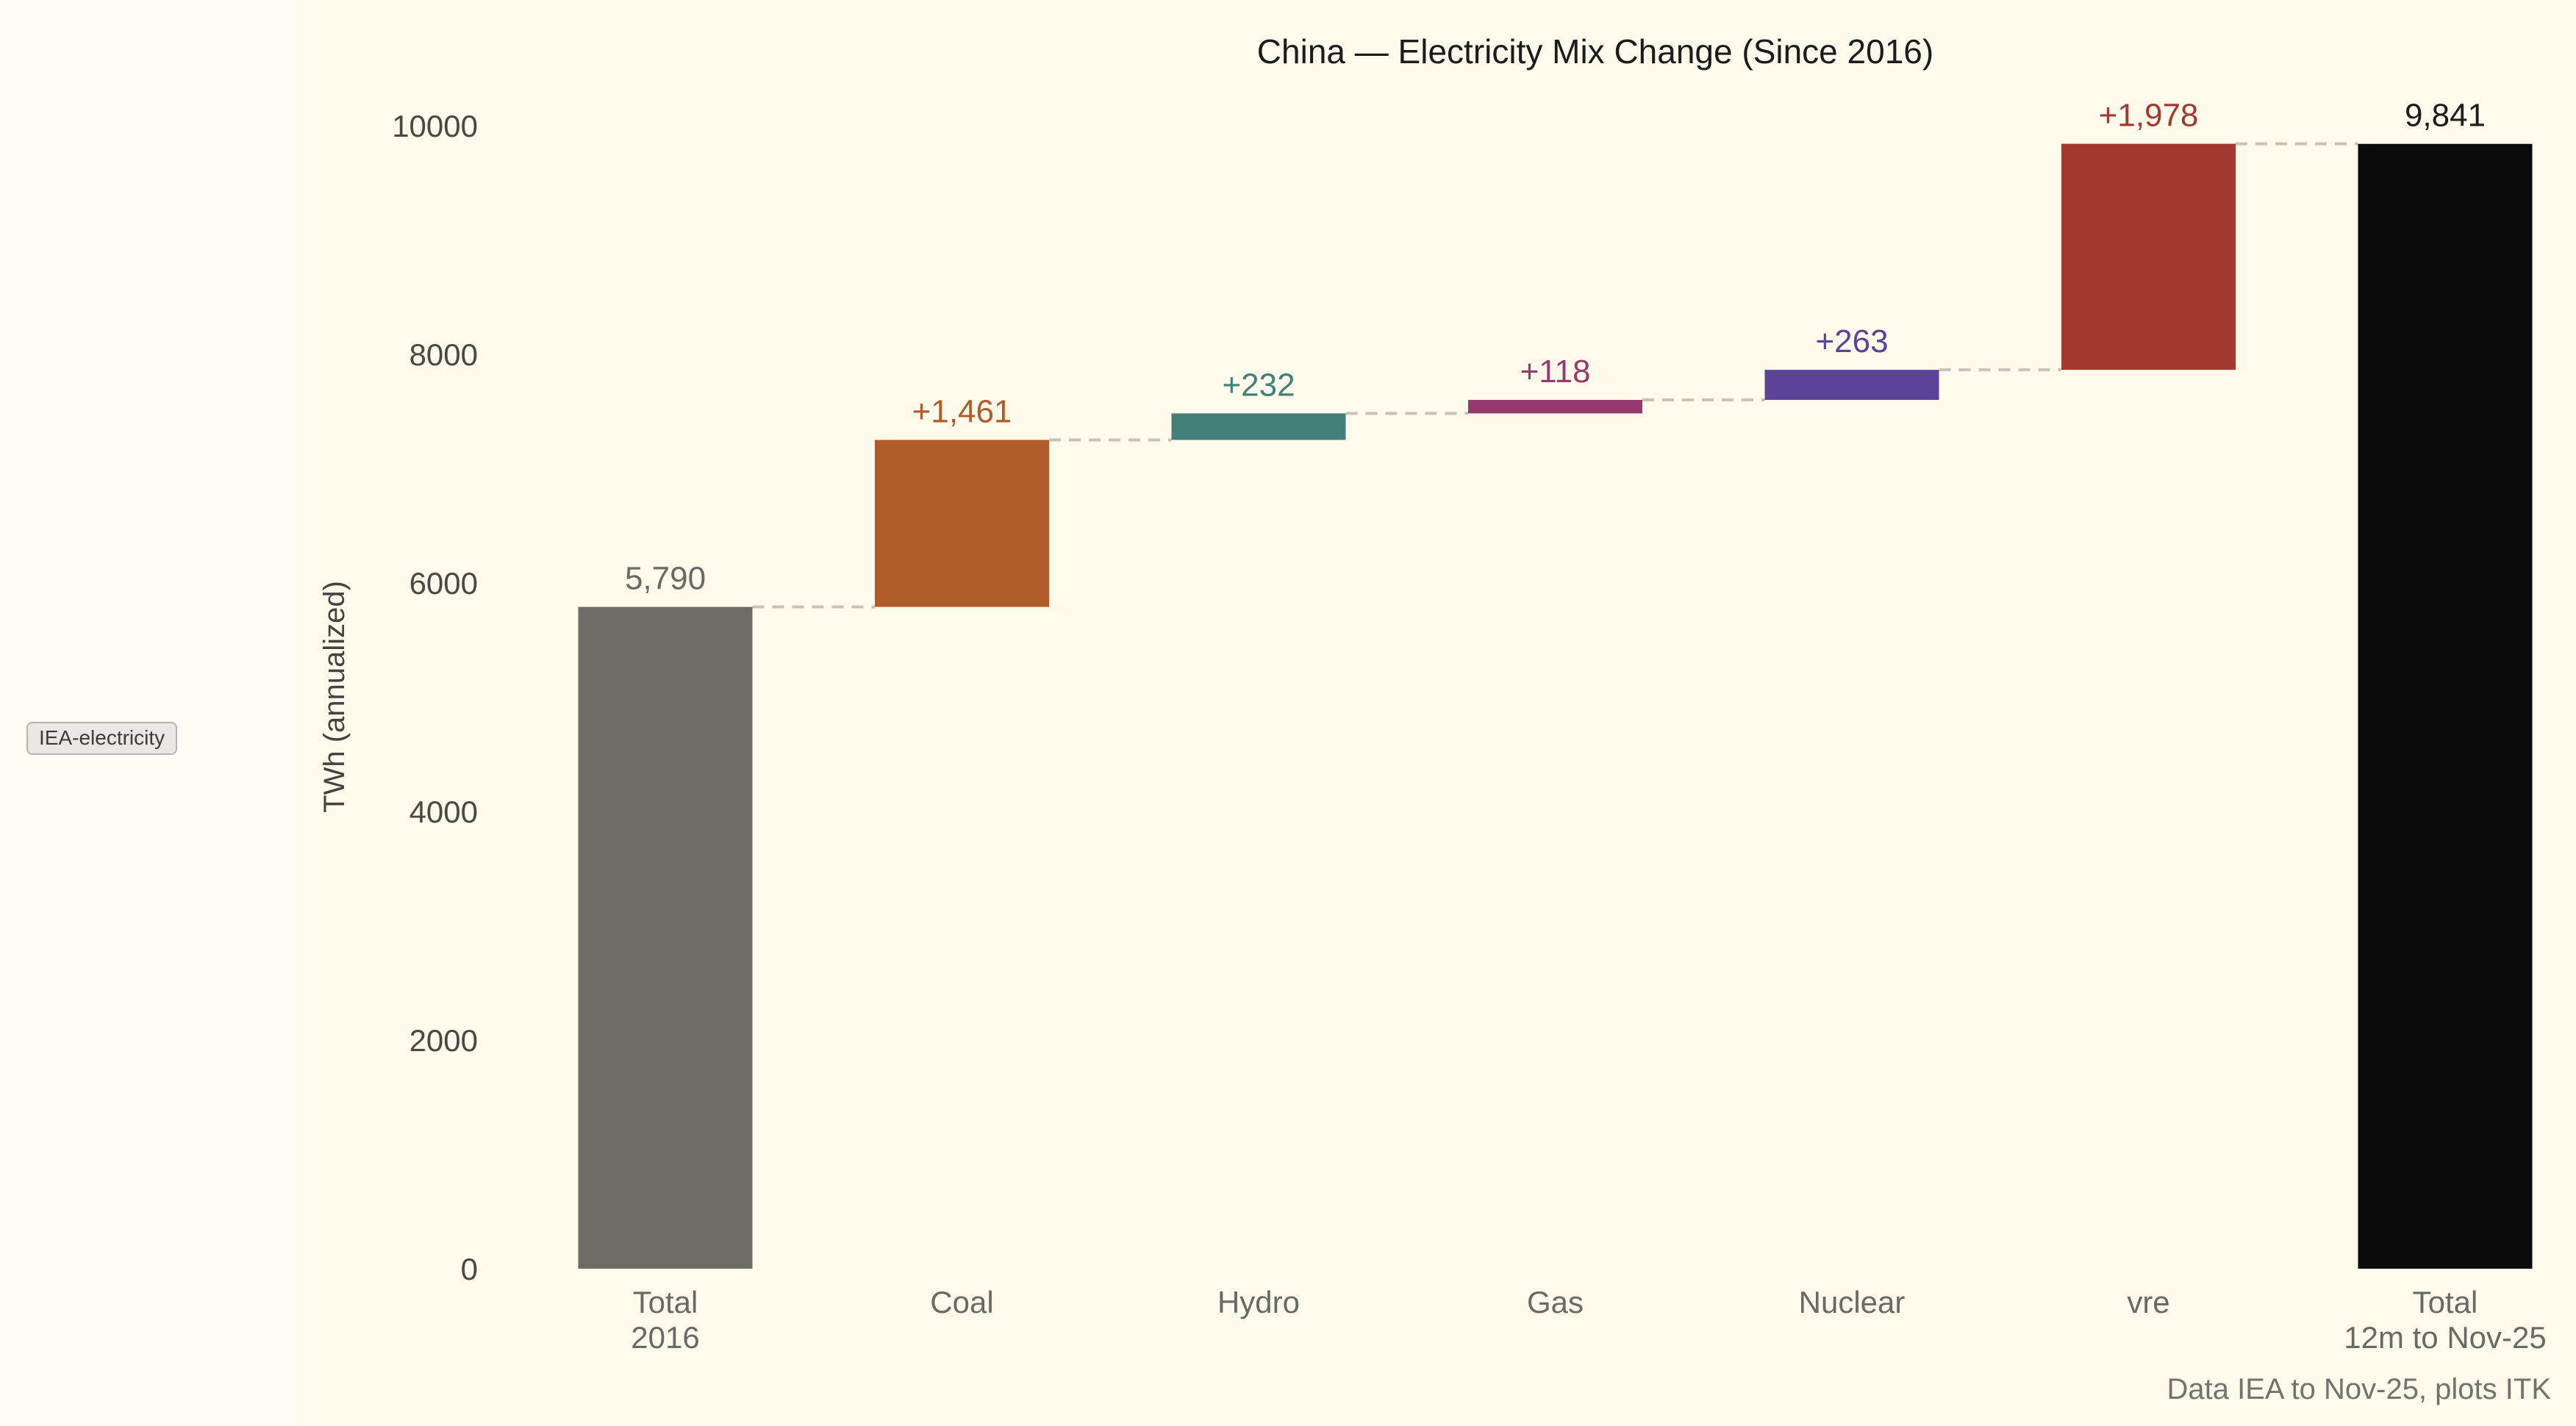  I want to click on value-label-nuclear: +263, so click(1851, 341).